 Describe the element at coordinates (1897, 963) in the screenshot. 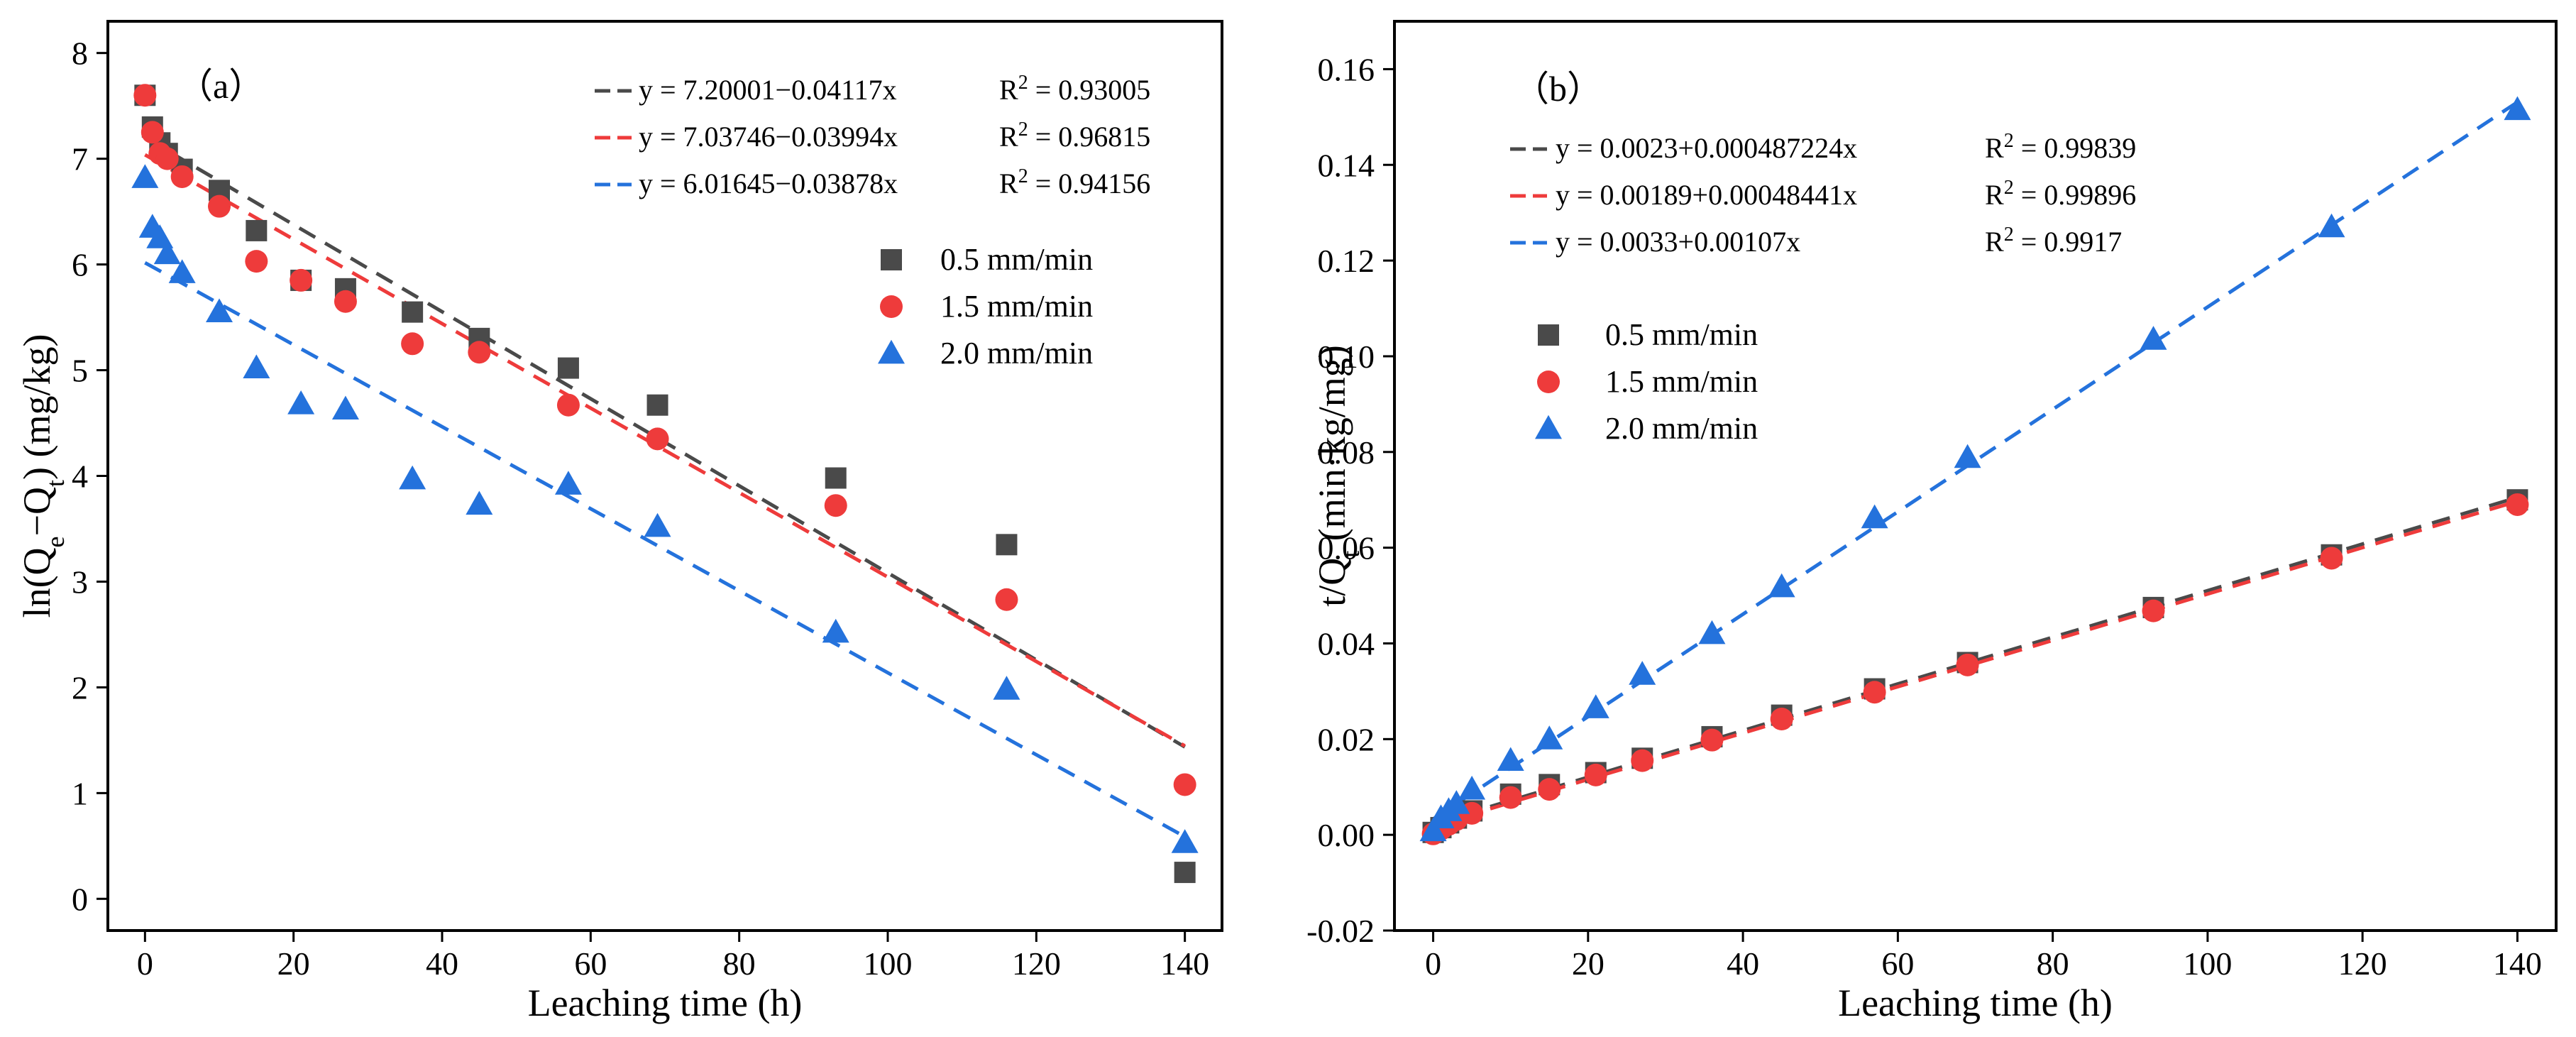

I see `x-tick-label: 60` at that location.